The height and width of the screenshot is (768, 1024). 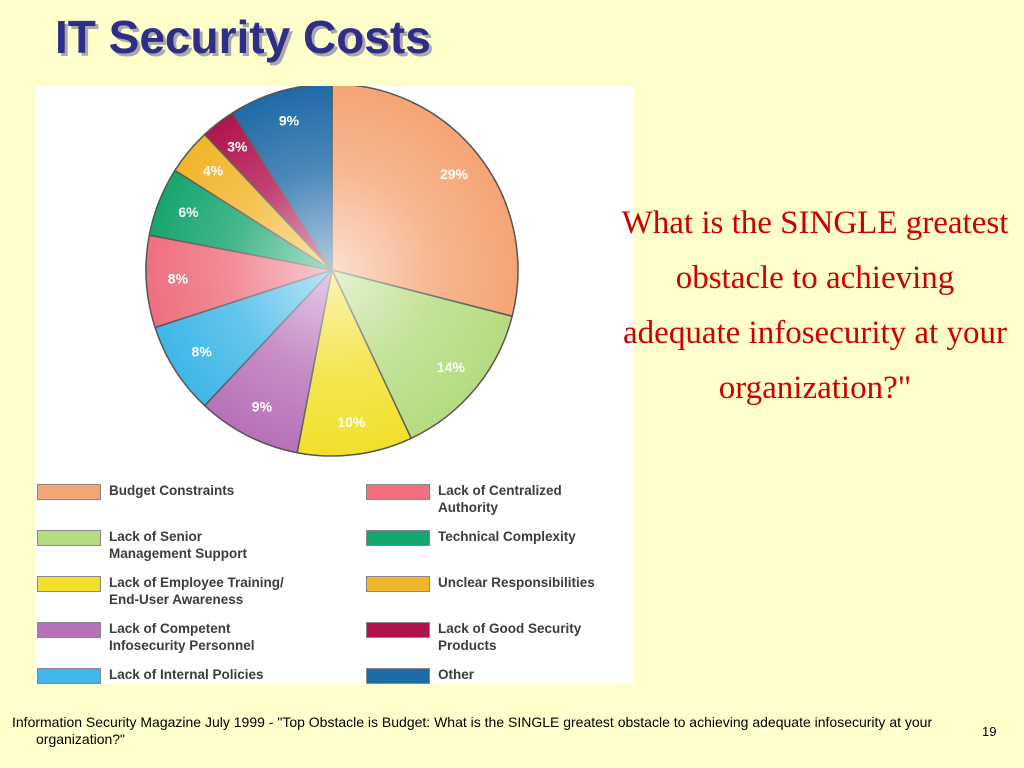 I want to click on legend-label: Lack of Senior Management Support, so click(x=178, y=545).